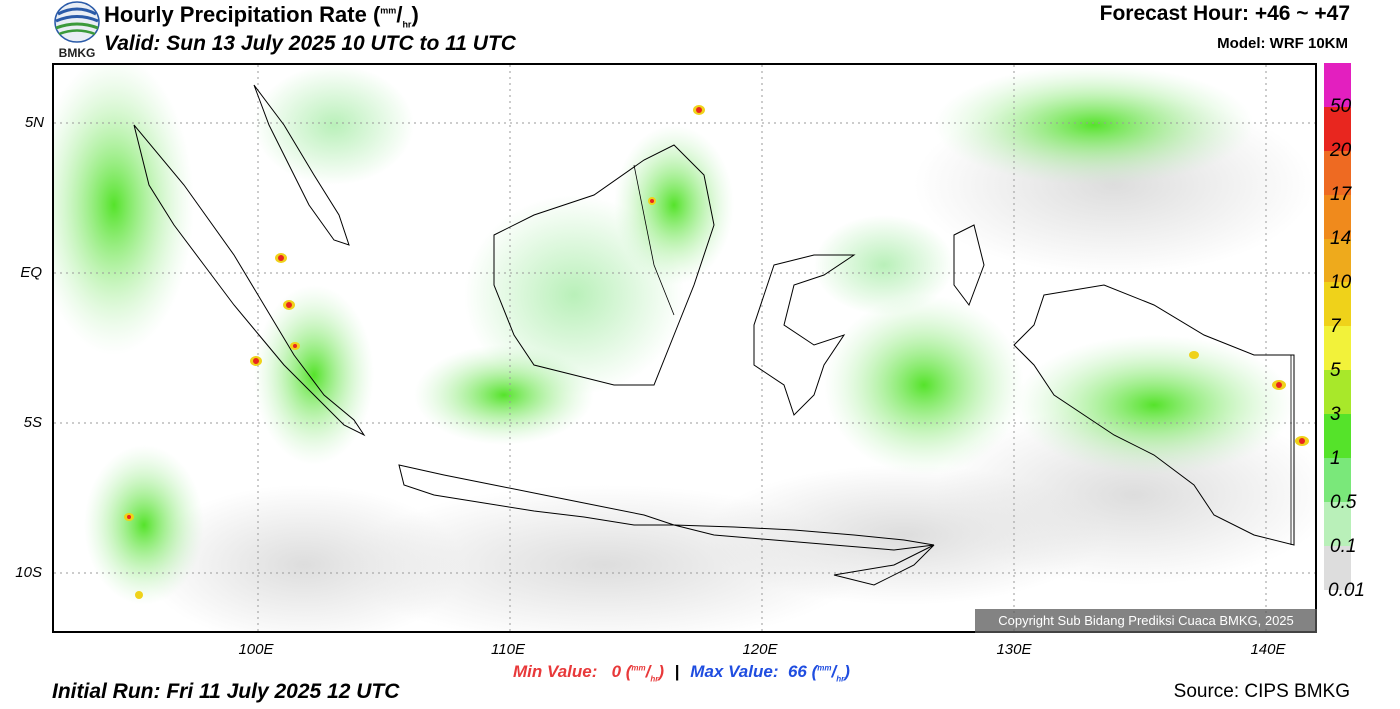 This screenshot has width=1400, height=709. What do you see at coordinates (1341, 150) in the screenshot?
I see `colorbar-label: 20` at bounding box center [1341, 150].